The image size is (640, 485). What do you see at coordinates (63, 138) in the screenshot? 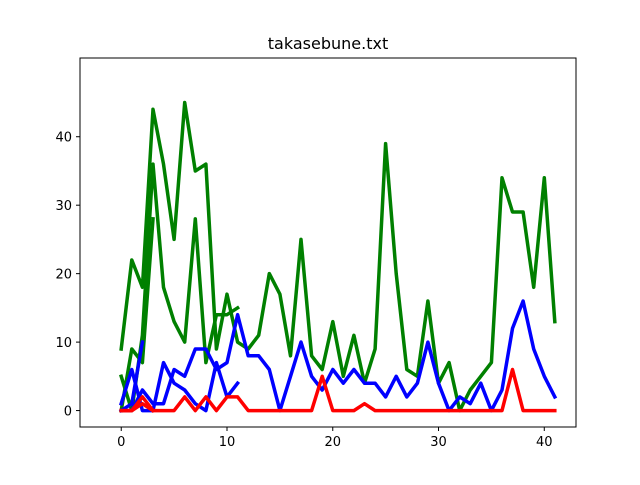
I see `y-tick-label: 40` at bounding box center [63, 138].